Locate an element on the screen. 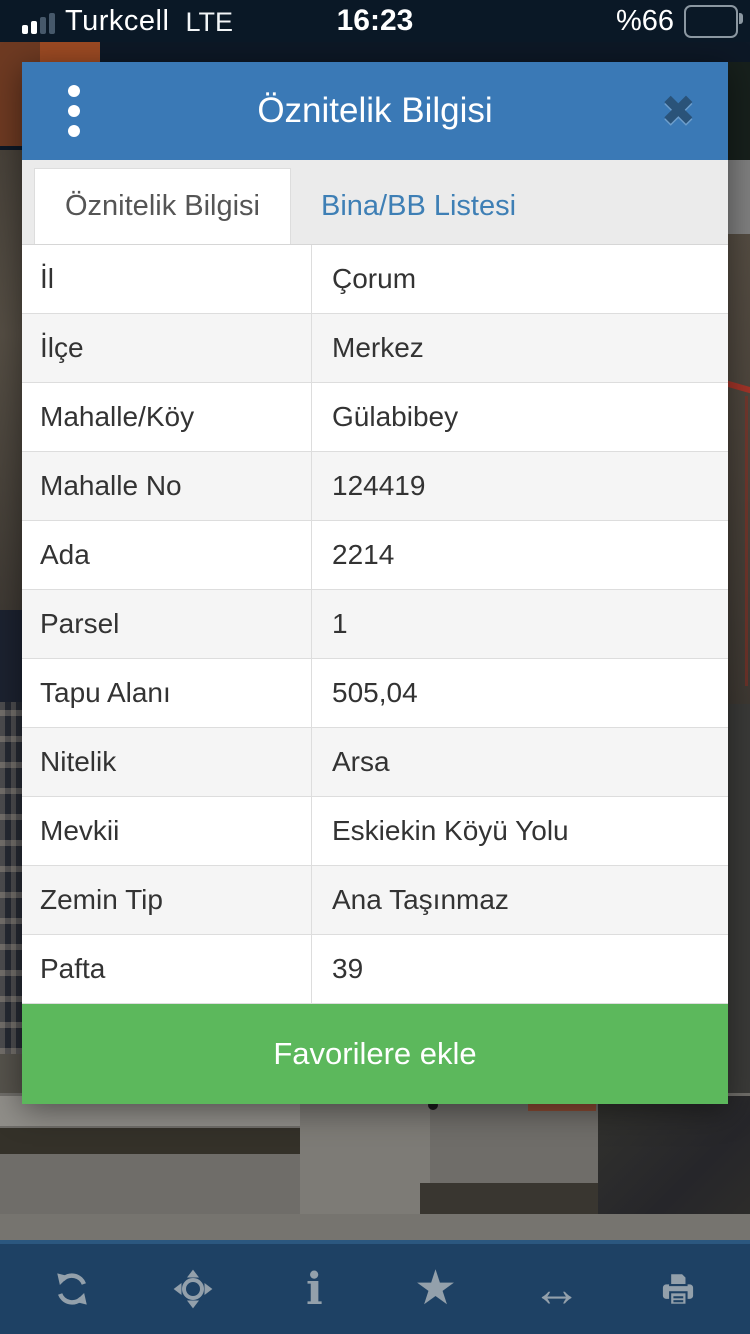 The image size is (750, 1334). row-value: 1 is located at coordinates (340, 623).